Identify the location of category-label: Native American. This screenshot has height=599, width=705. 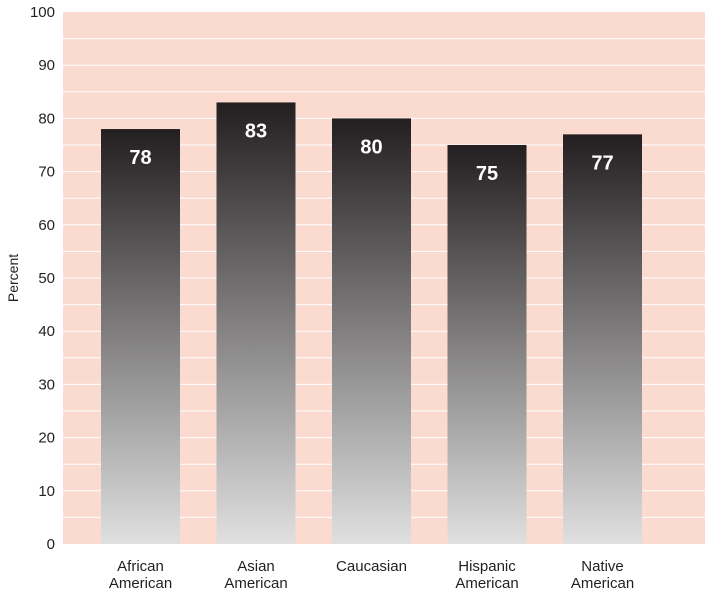
(602, 575).